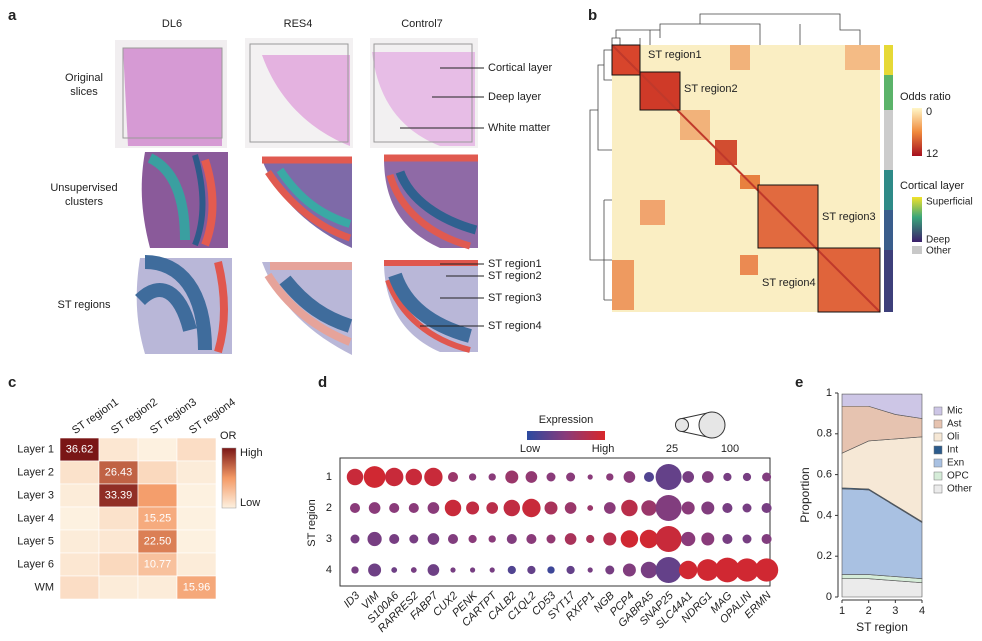 The width and height of the screenshot is (982, 641). I want to click on size-legend-label: 100, so click(730, 449).